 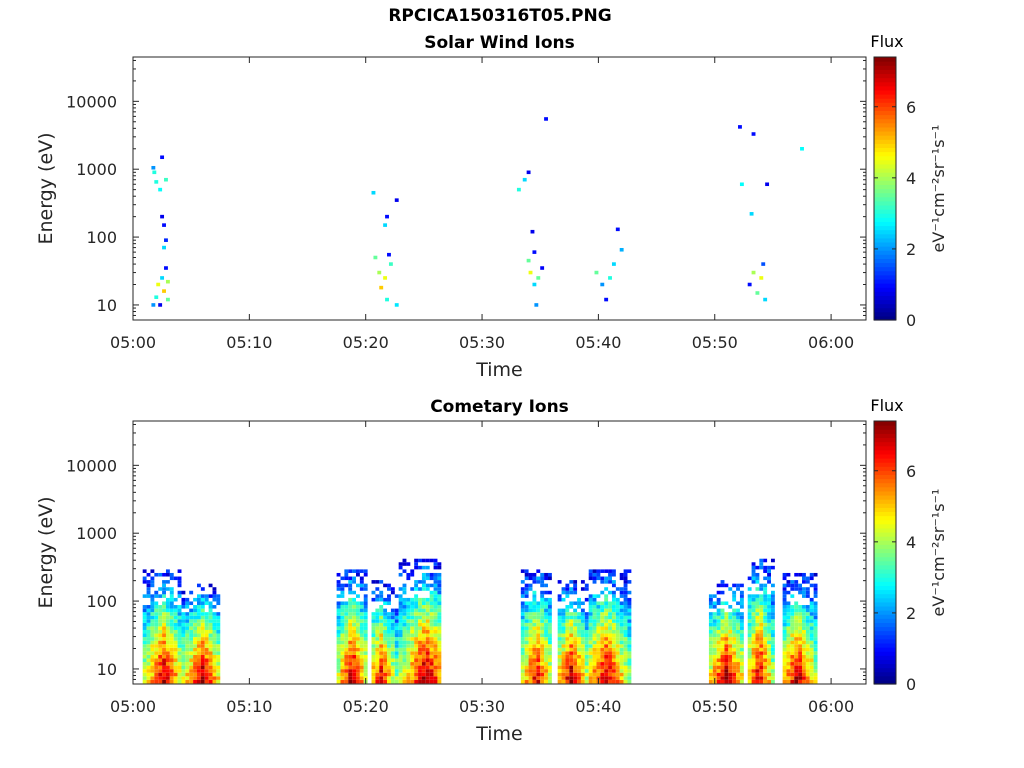 I want to click on cometary-y-tick-label: 100, so click(x=101, y=601).